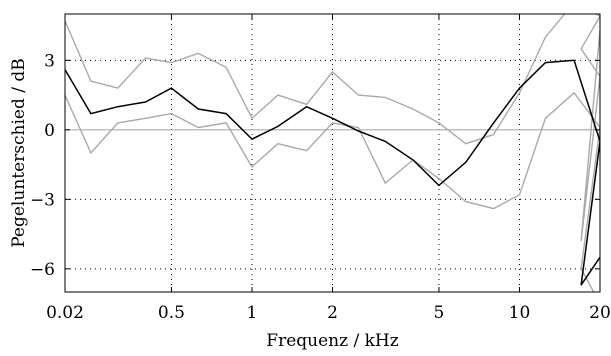  I want to click on x-tick-label: 20, so click(600, 313).